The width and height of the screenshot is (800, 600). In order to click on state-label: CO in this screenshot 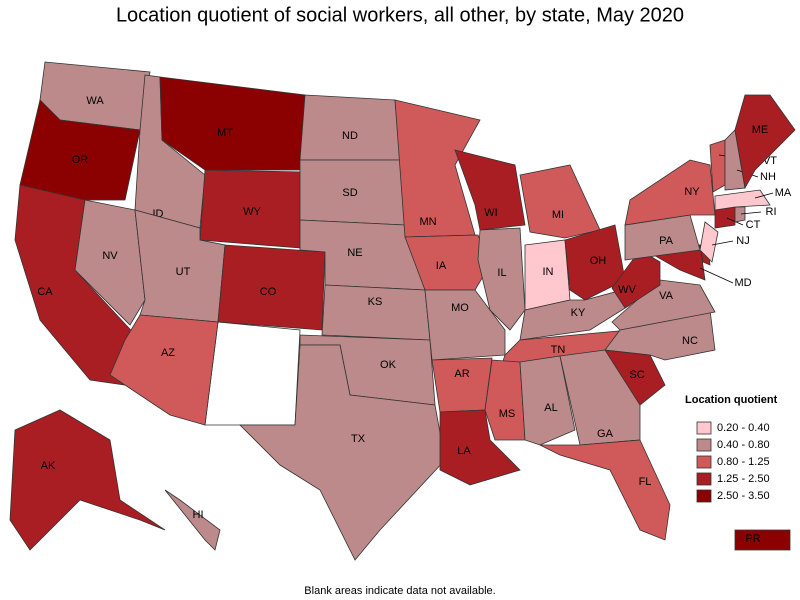, I will do `click(268, 292)`.